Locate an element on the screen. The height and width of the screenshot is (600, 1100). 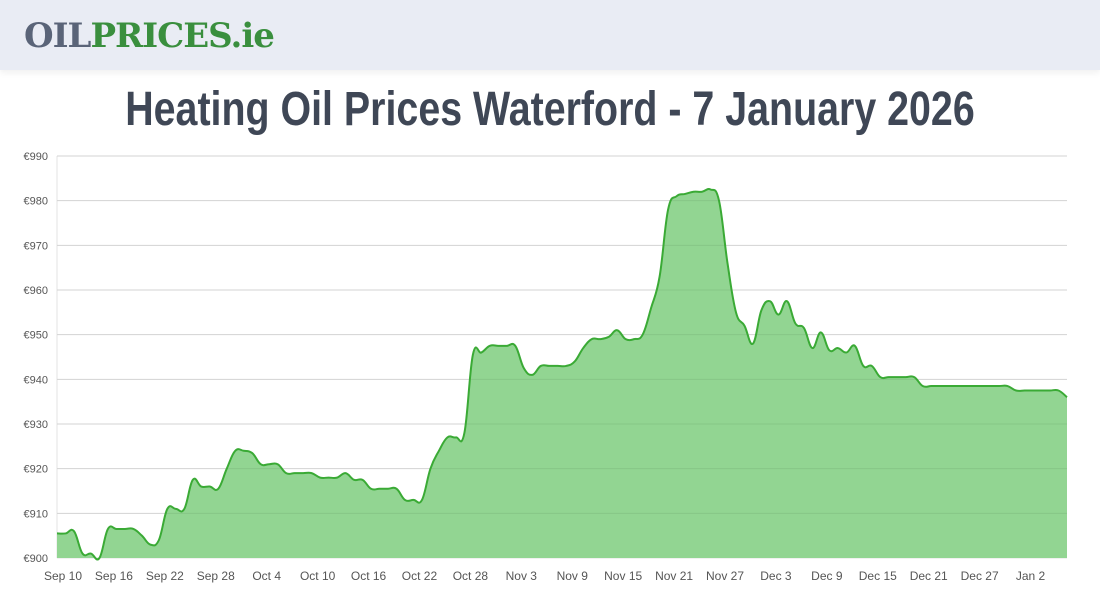
y-tick-label: €950 is located at coordinates (36, 336).